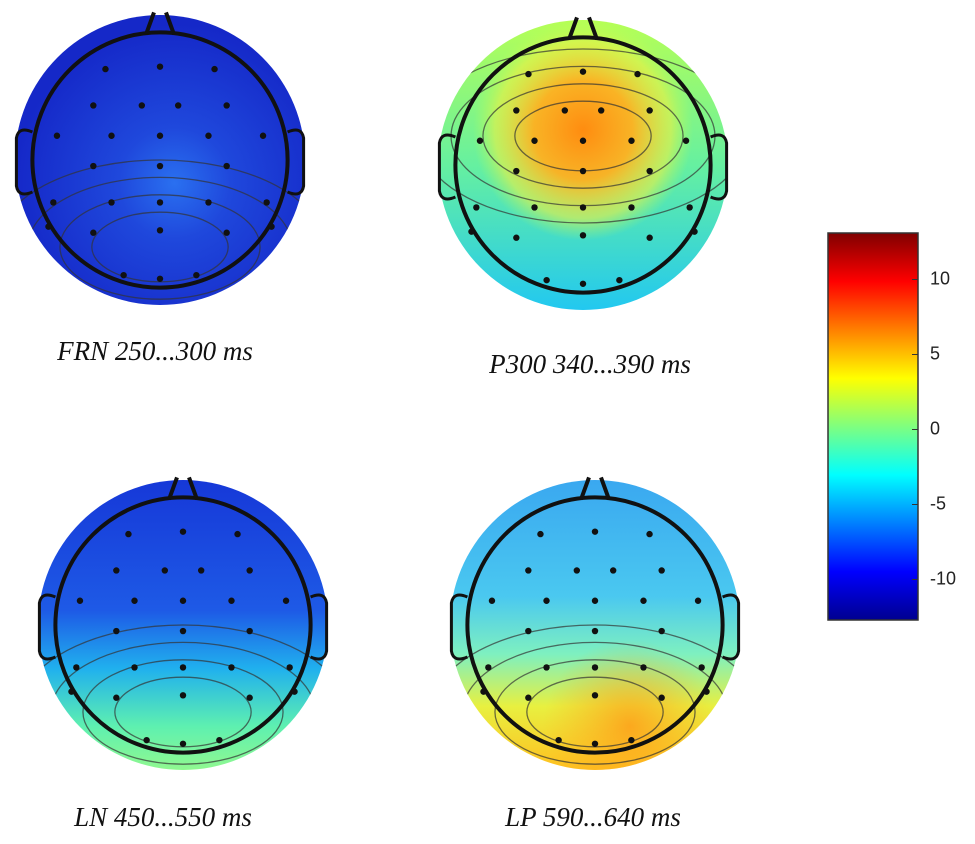 This screenshot has height=844, width=975. Describe the element at coordinates (589, 364) in the screenshot. I see `panel-label: P300 340...390 ms` at that location.